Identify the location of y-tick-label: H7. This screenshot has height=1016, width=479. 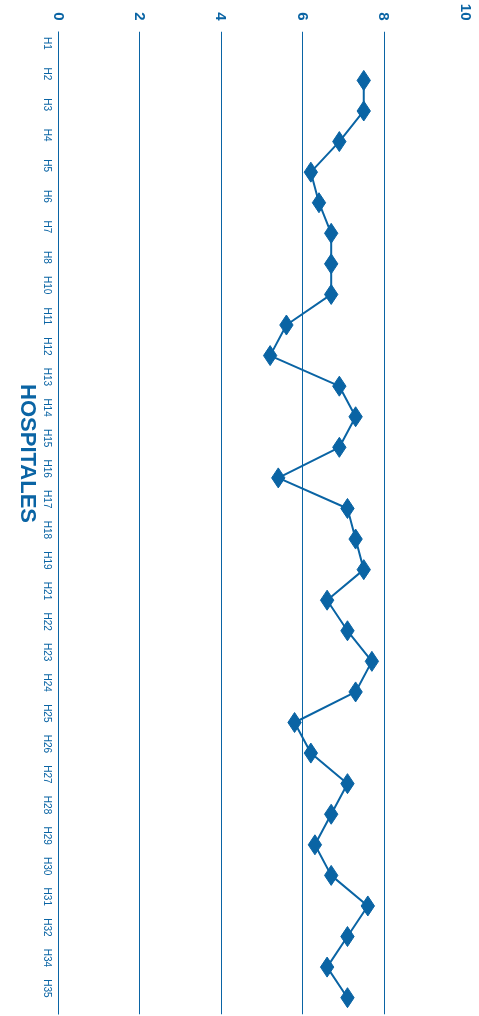
(47, 227).